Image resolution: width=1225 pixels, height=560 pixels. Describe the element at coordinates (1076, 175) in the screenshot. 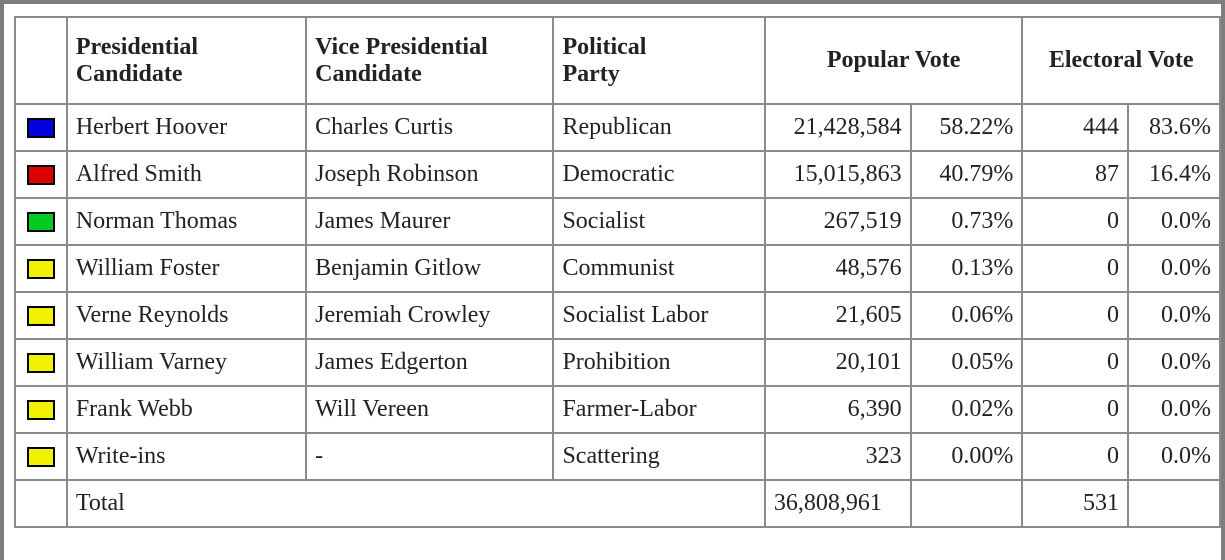

I see `electoral-vote-cell: 87` at that location.